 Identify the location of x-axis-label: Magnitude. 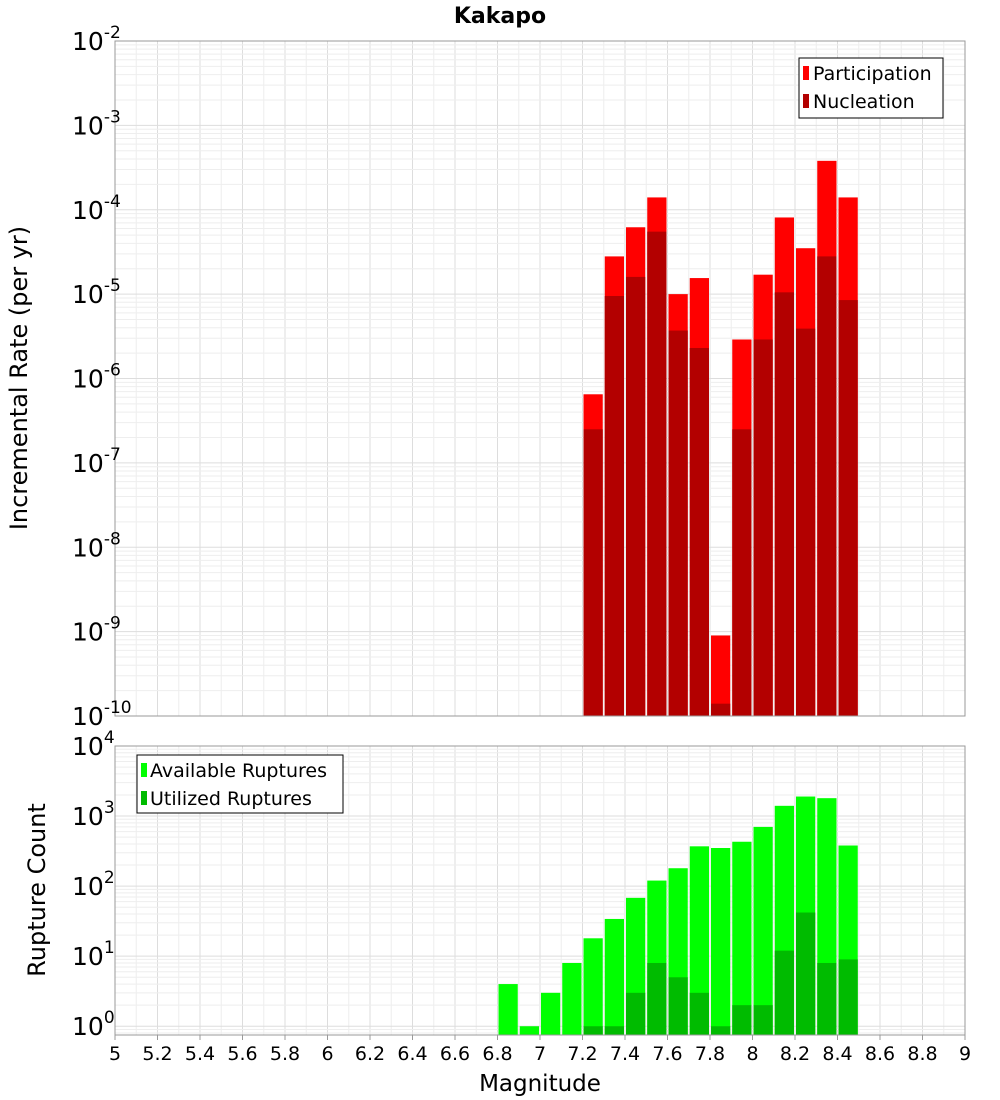
(540, 1084).